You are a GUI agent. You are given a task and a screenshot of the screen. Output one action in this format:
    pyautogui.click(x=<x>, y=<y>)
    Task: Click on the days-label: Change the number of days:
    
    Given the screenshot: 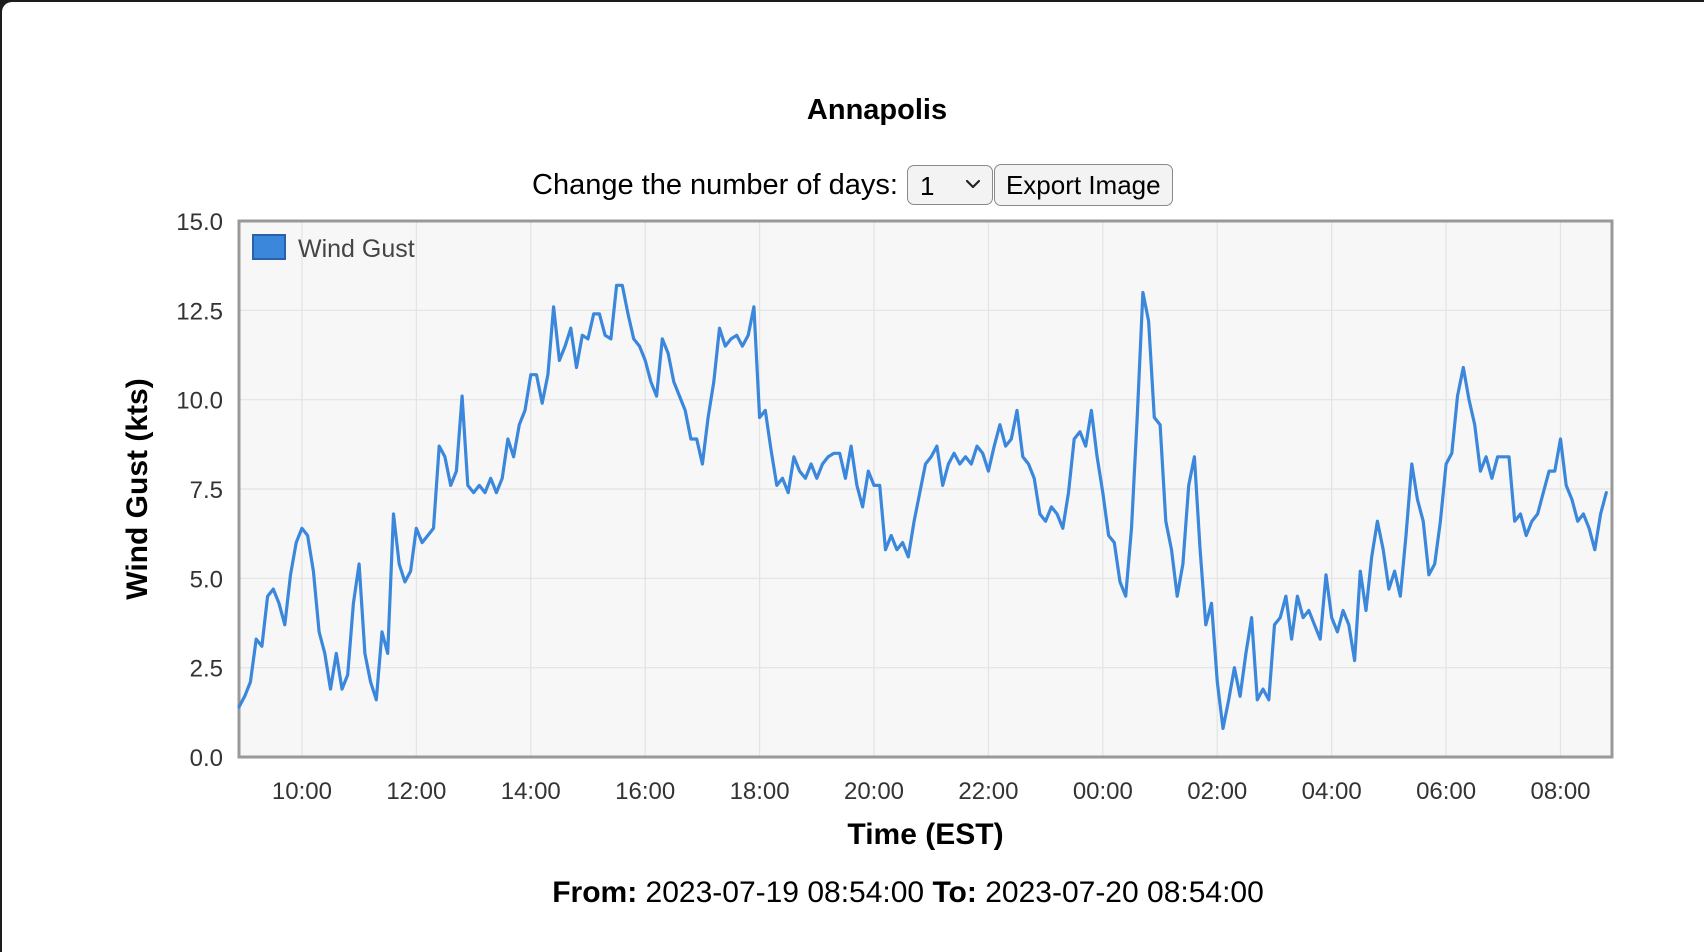 What is the action you would take?
    pyautogui.click(x=715, y=184)
    